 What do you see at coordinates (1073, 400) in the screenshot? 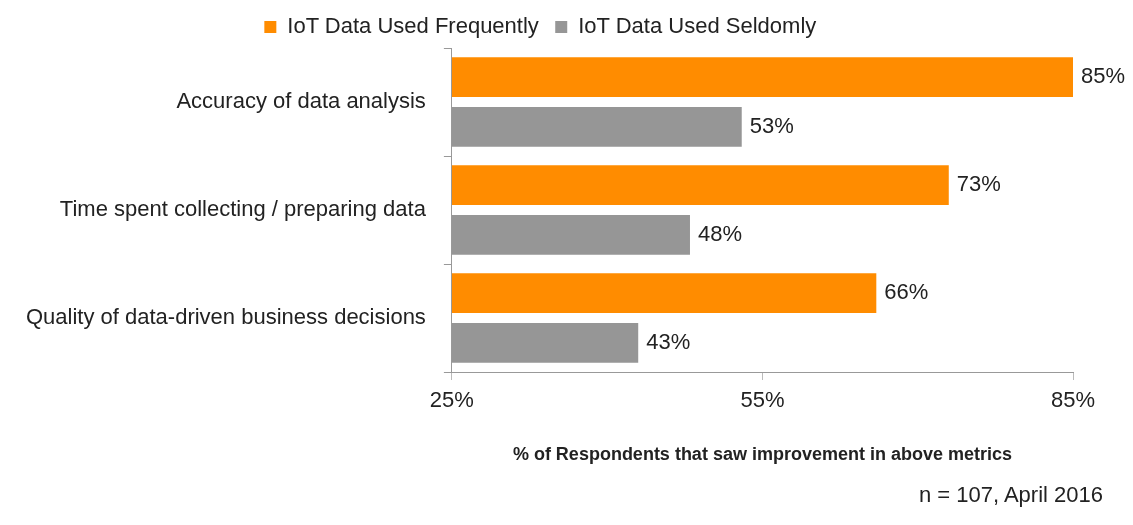
I see `x-tick-label: 85%` at bounding box center [1073, 400].